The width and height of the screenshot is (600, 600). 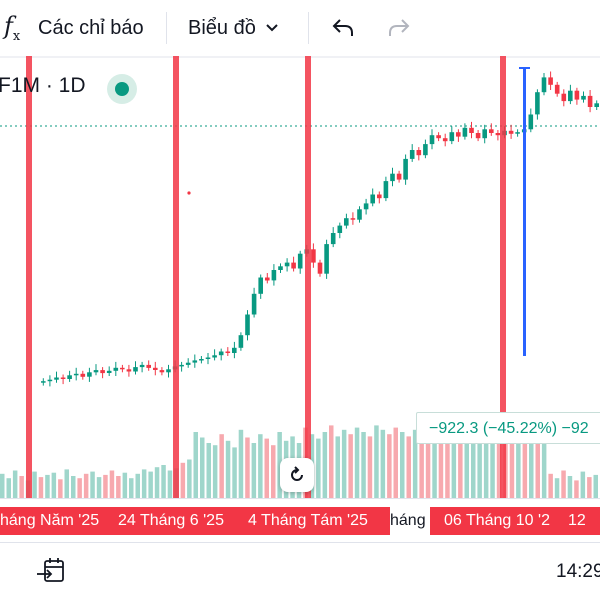 What do you see at coordinates (91, 28) in the screenshot?
I see `indicators-button: Các chỉ báo` at bounding box center [91, 28].